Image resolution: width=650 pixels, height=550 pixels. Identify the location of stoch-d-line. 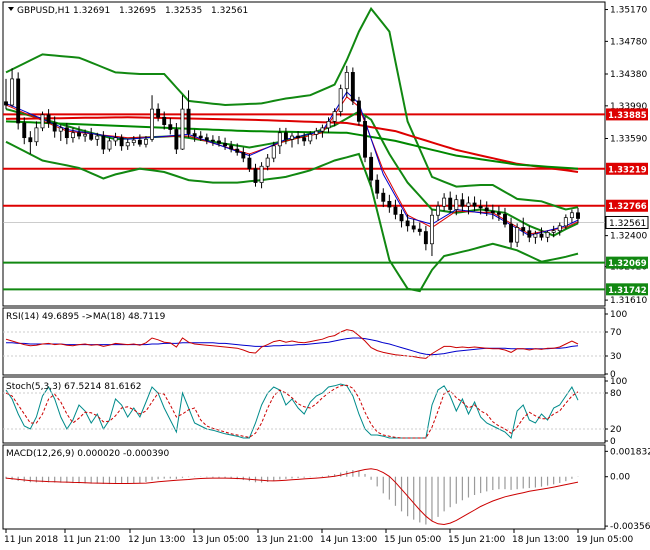
(292, 411).